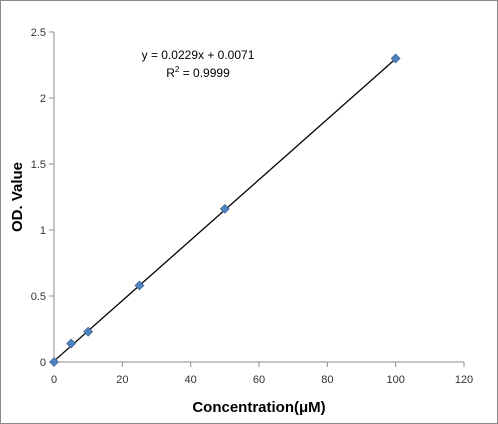 The image size is (498, 424). I want to click on x-tick-label: 80, so click(327, 380).